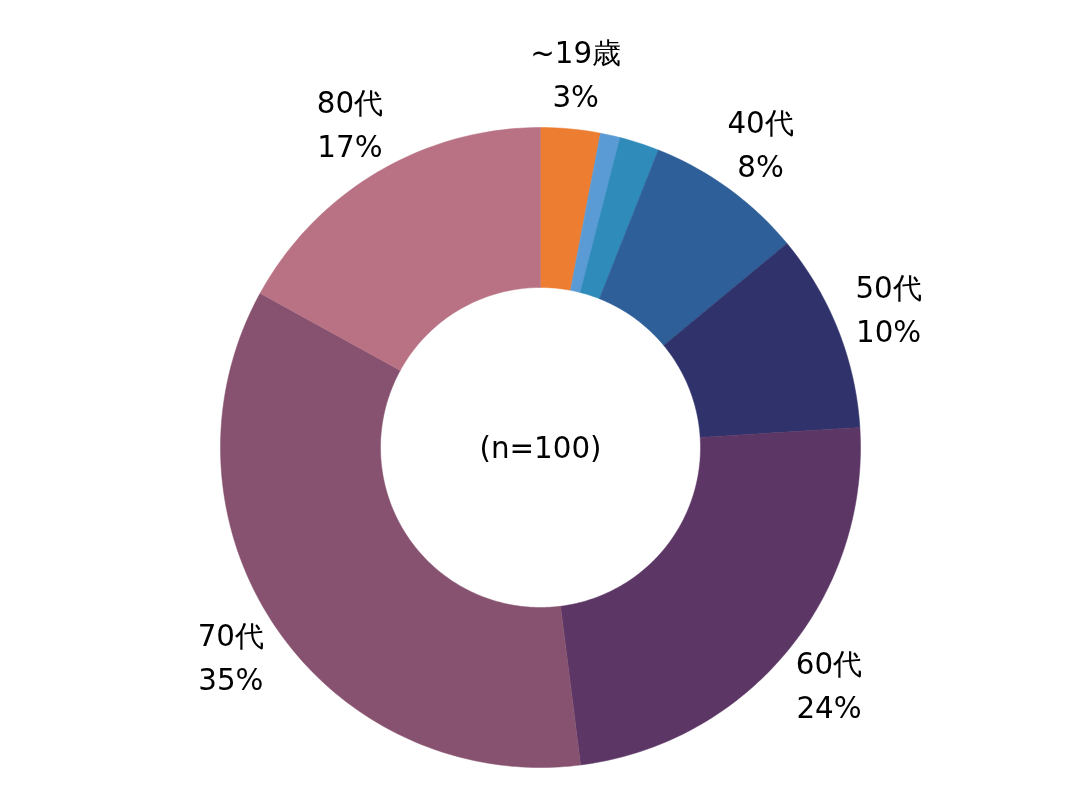  Describe the element at coordinates (760, 122) in the screenshot. I see `slice-label: 40代` at that location.